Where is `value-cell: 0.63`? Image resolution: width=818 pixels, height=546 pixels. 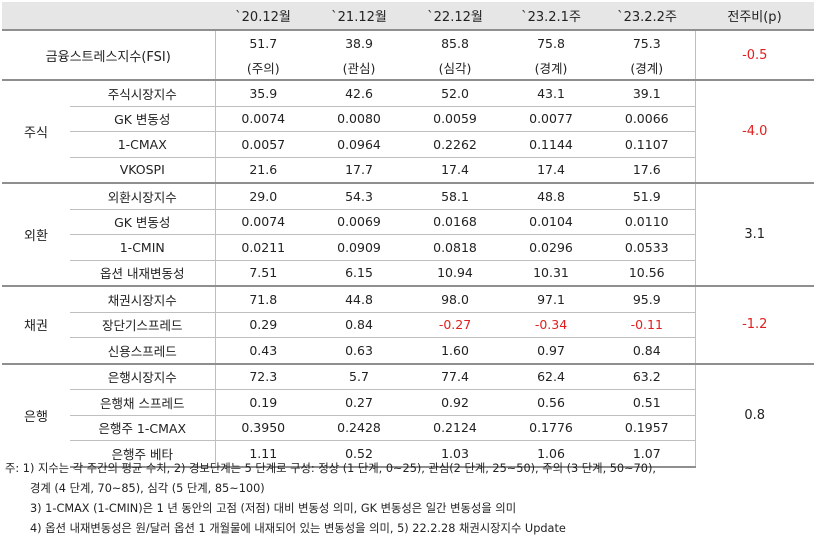
value-cell: 0.63 is located at coordinates (359, 350).